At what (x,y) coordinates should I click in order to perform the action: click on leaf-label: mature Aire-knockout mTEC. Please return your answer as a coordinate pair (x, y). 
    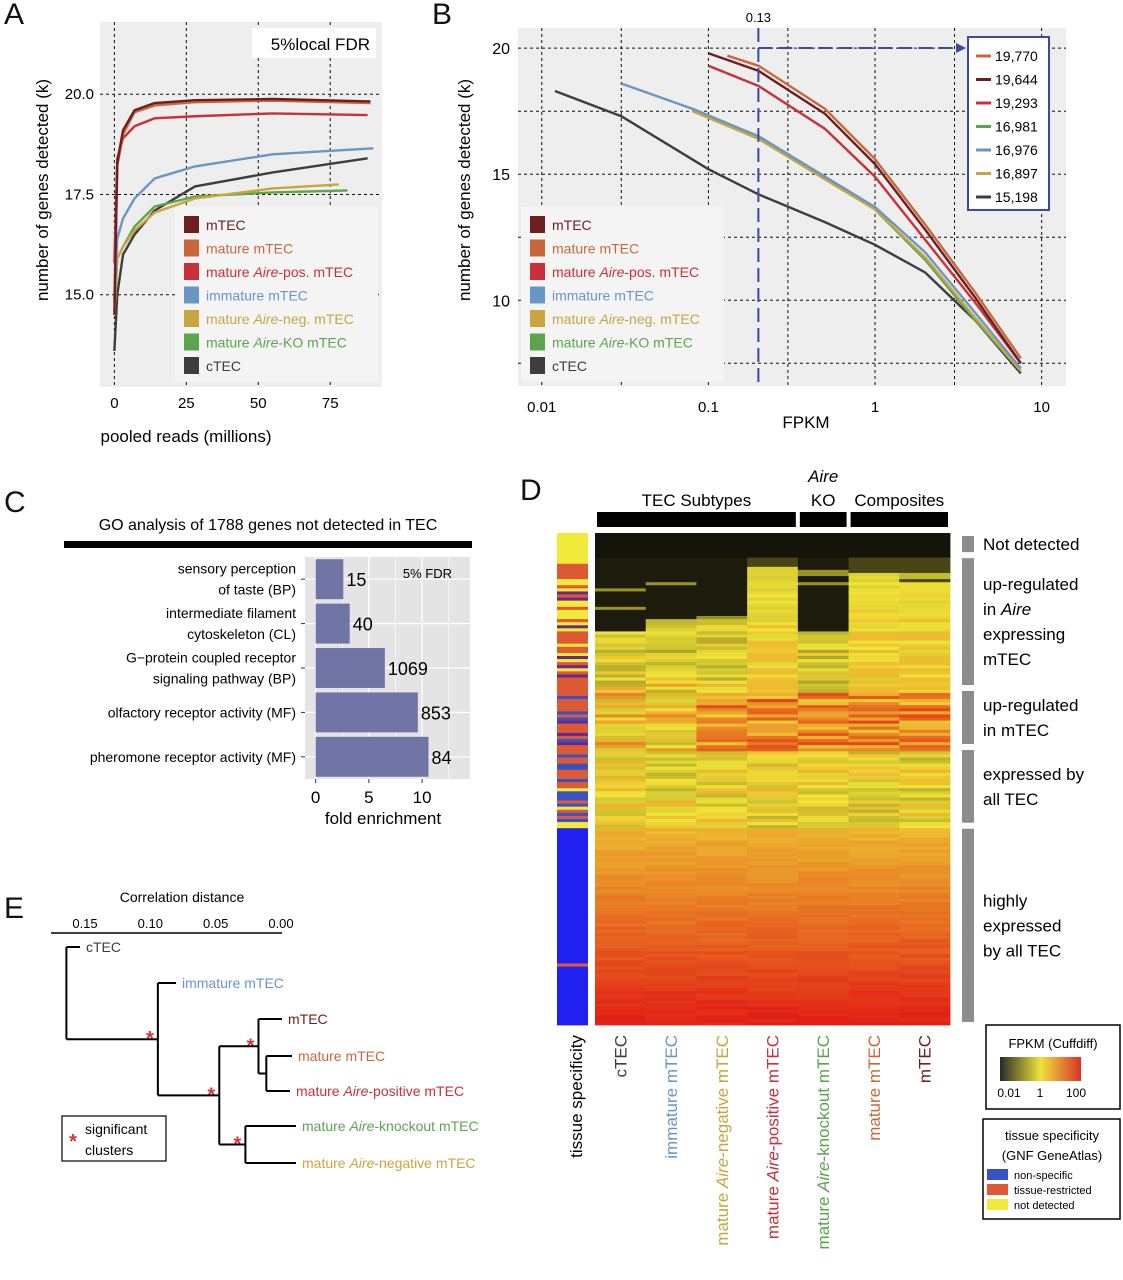
    Looking at the image, I should click on (390, 1126).